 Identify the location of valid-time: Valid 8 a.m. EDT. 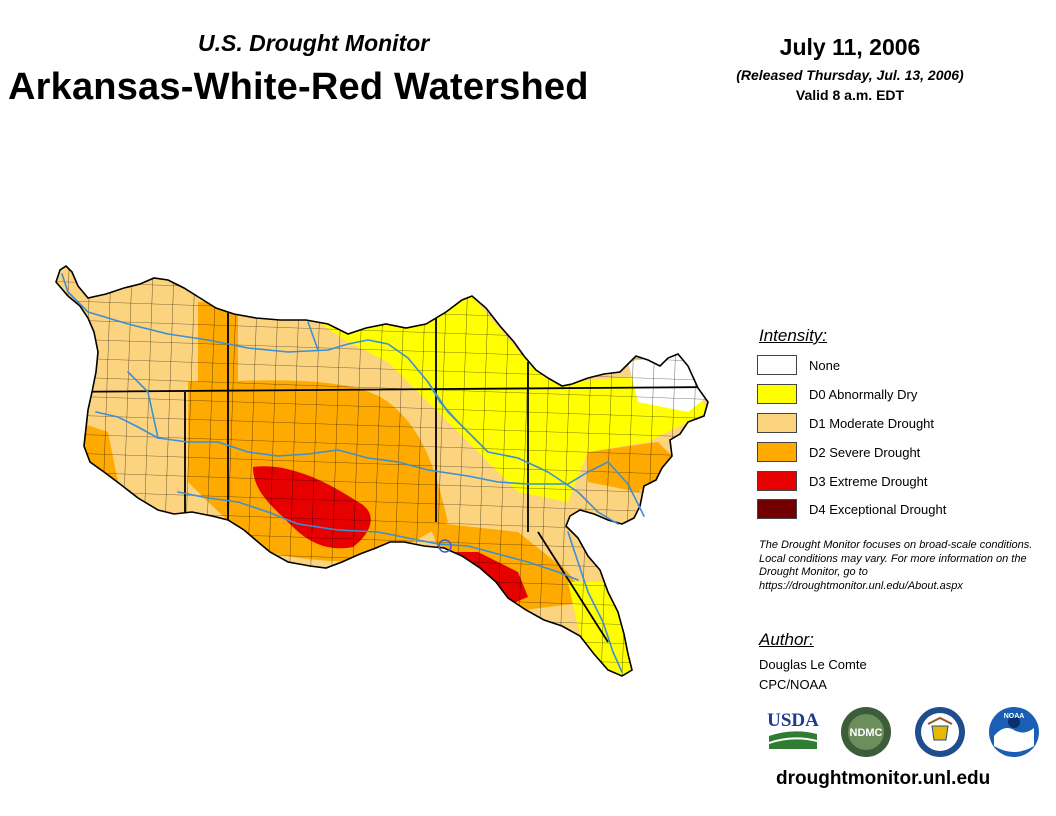
(850, 95).